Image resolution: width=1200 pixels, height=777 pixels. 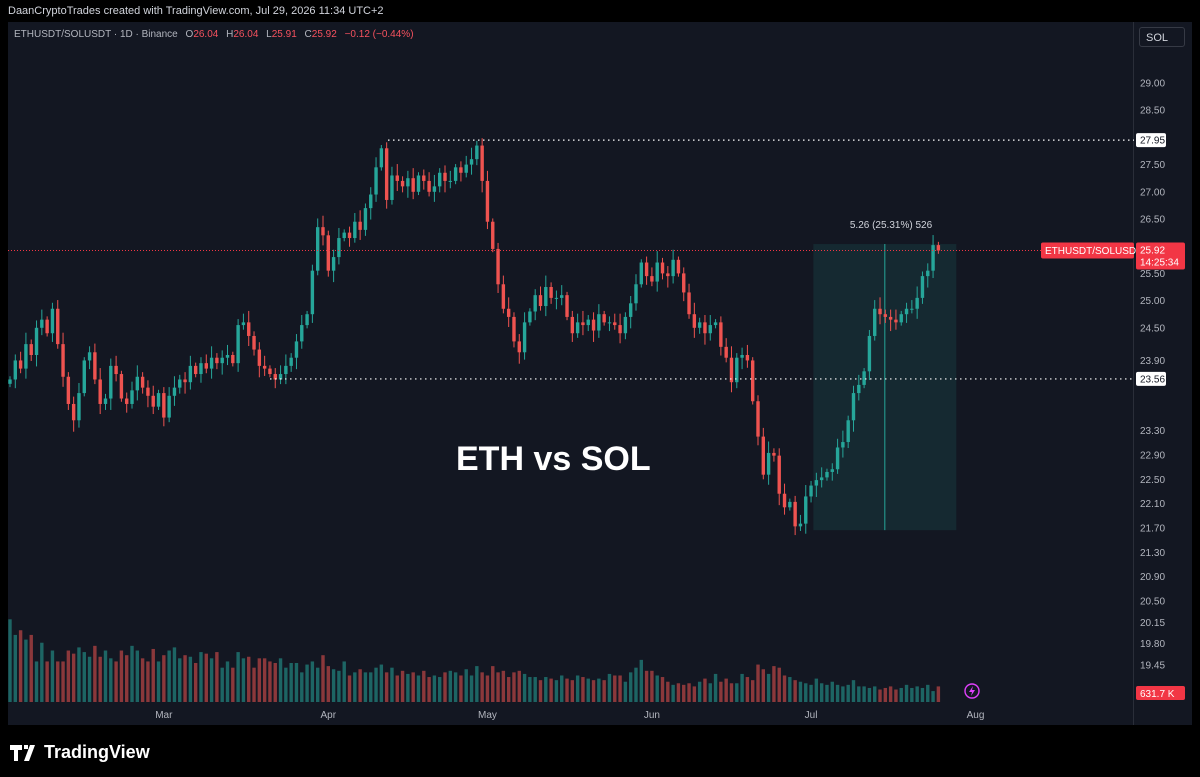 I want to click on tradingview-logo: TradingView, so click(x=80, y=752).